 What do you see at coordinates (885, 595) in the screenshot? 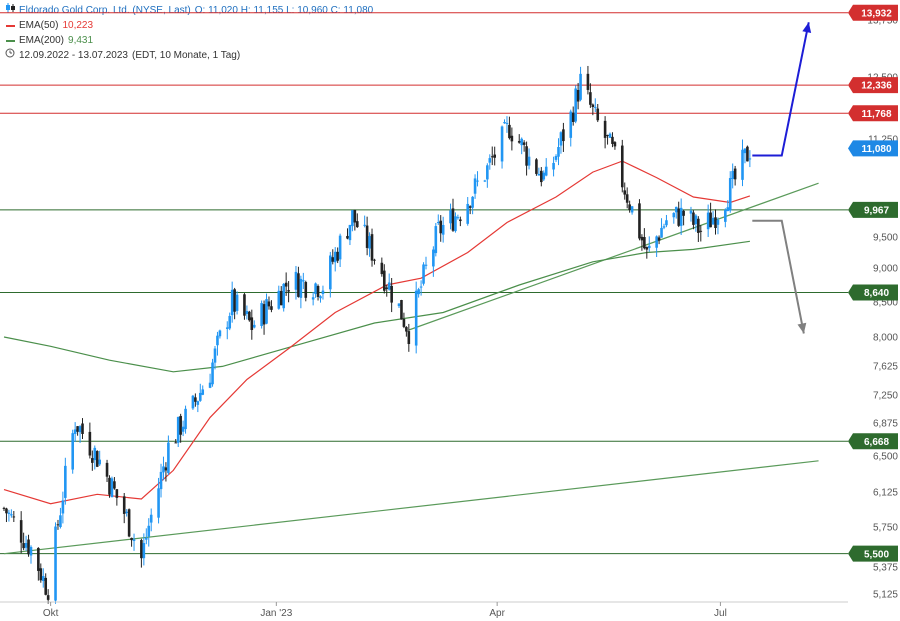
I see `y-tick-label: 5,125` at bounding box center [885, 595].